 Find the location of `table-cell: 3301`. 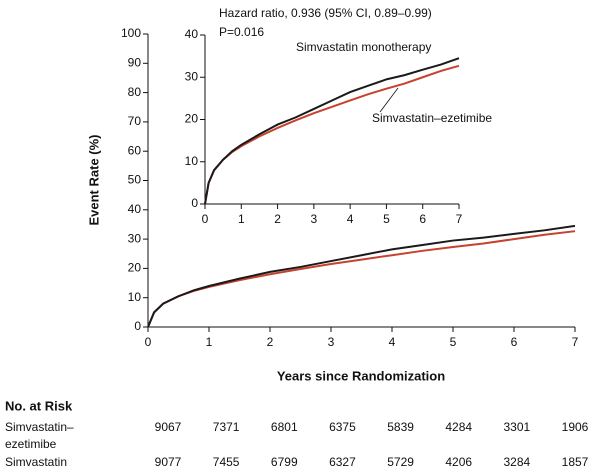

table-cell: 3301 is located at coordinates (517, 427).